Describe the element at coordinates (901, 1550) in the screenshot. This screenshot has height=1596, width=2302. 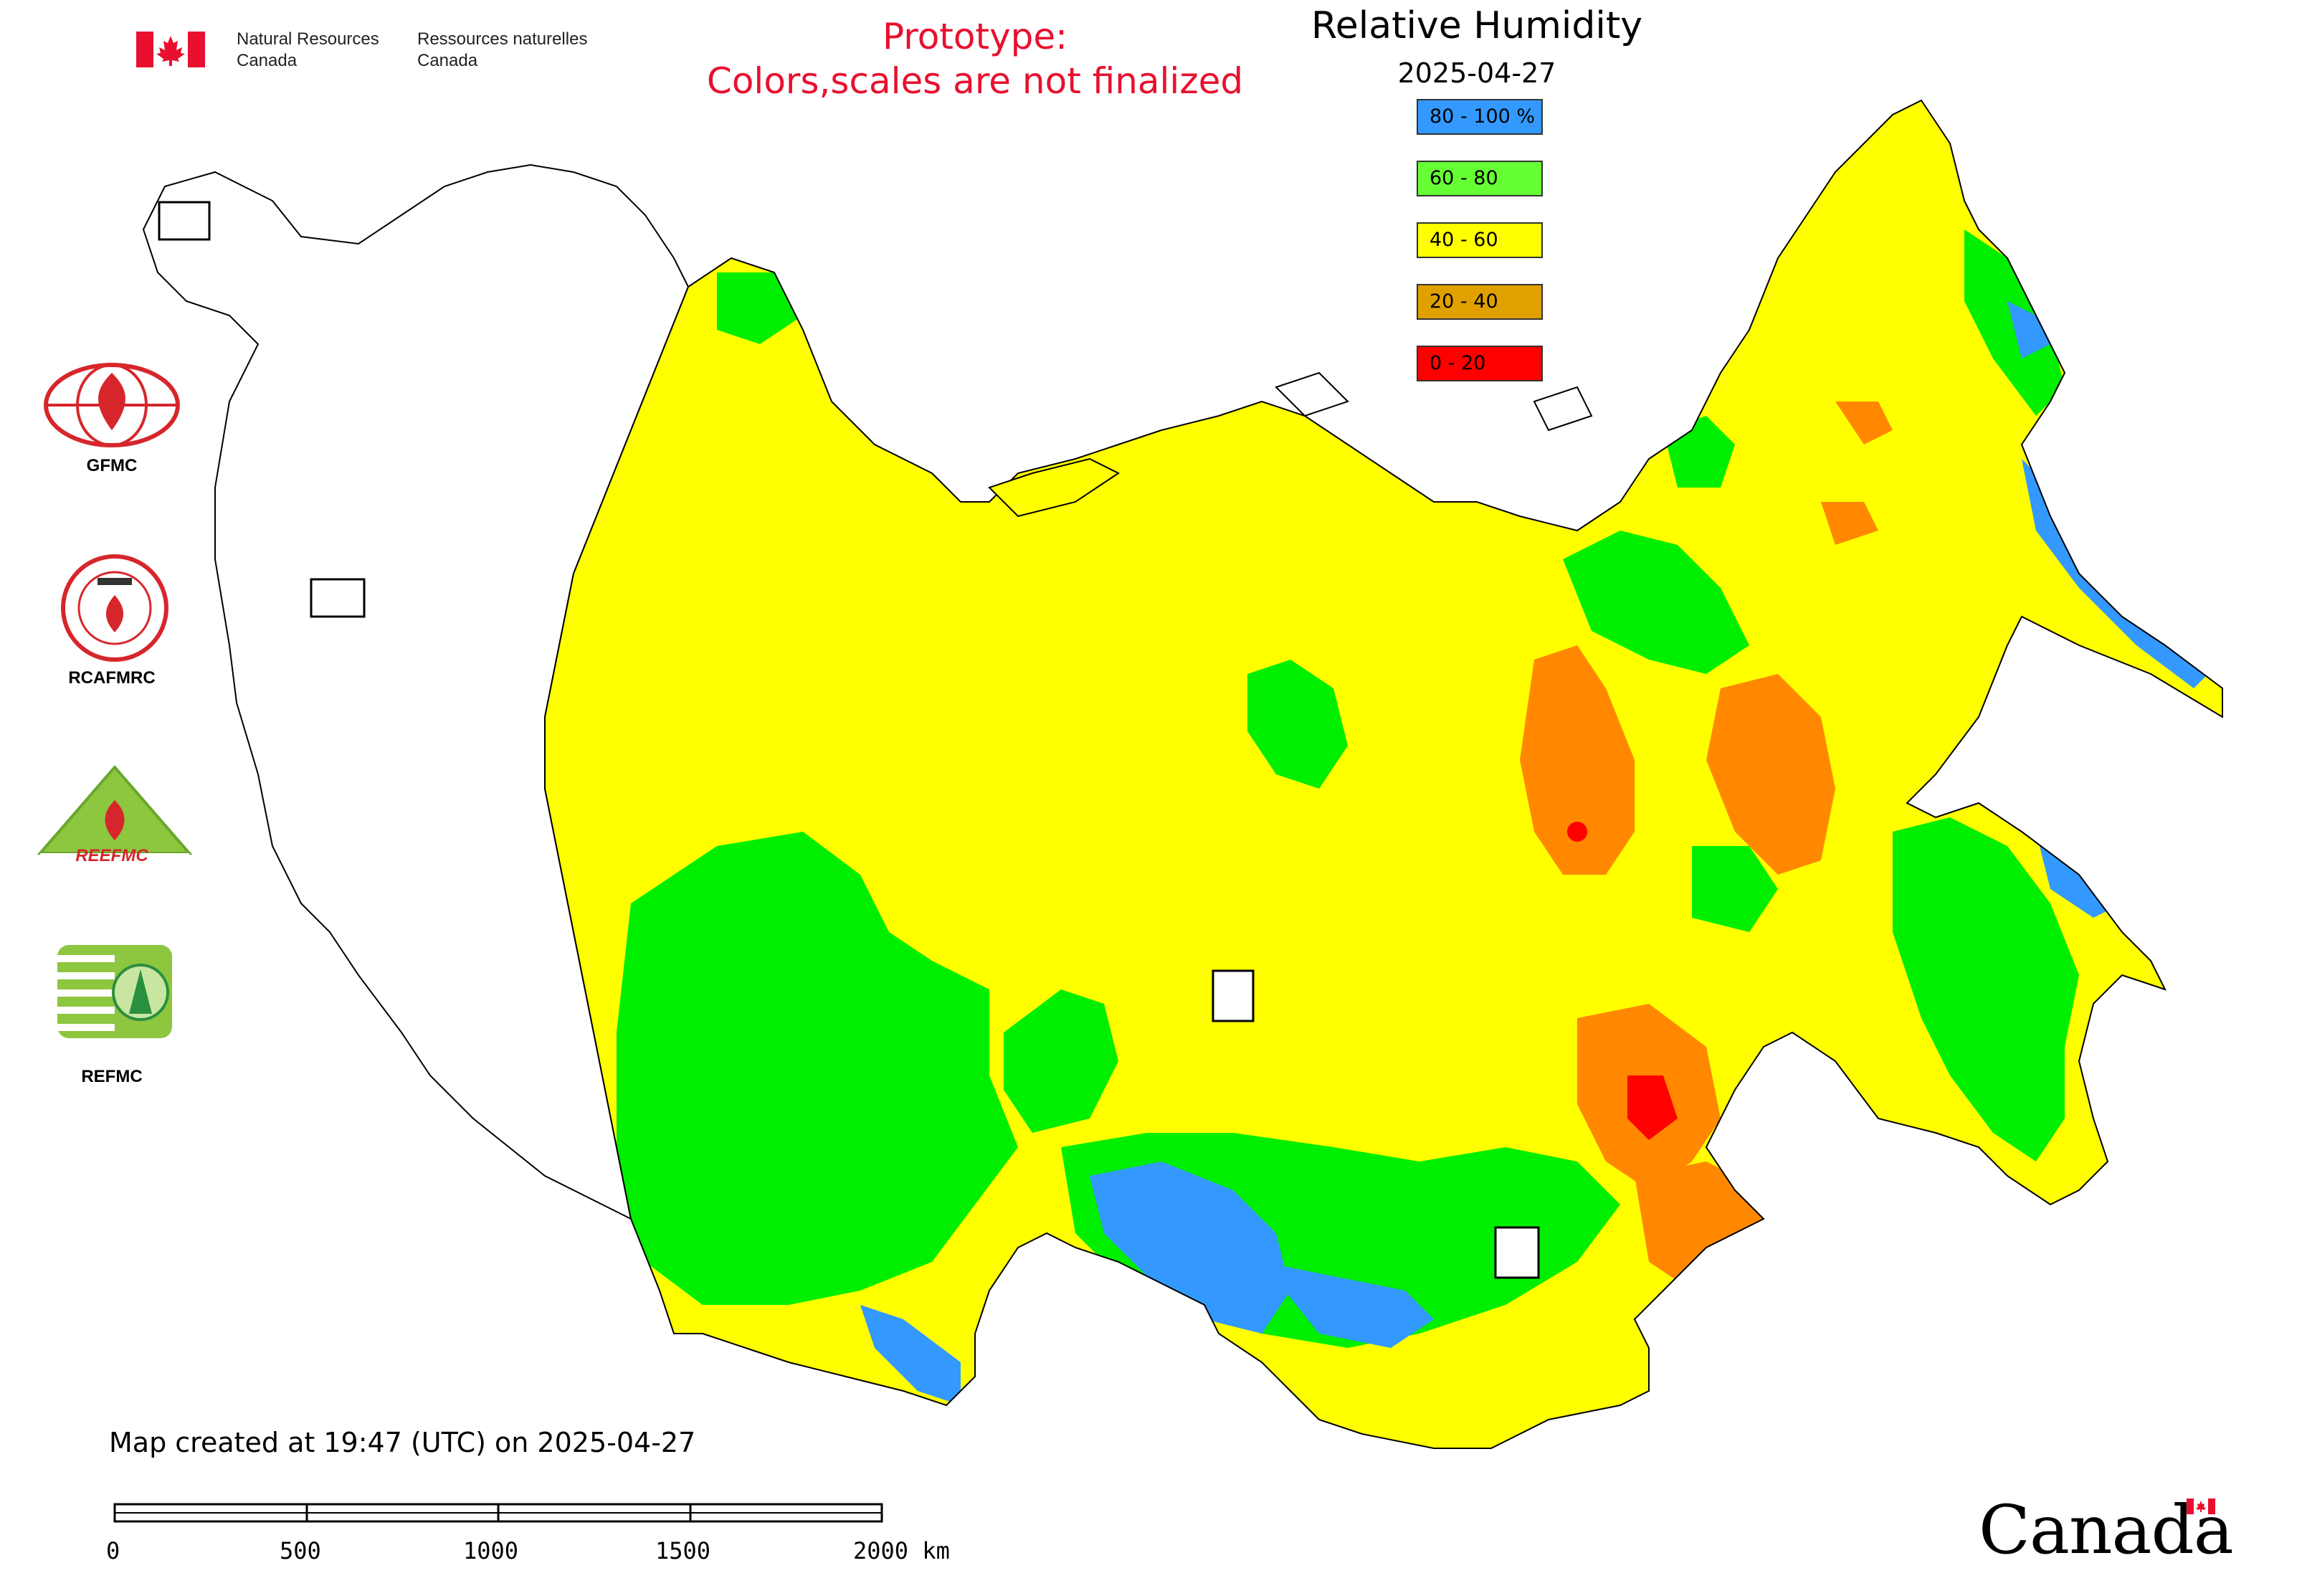
I see `scale-tick-2000: 2000 km` at that location.